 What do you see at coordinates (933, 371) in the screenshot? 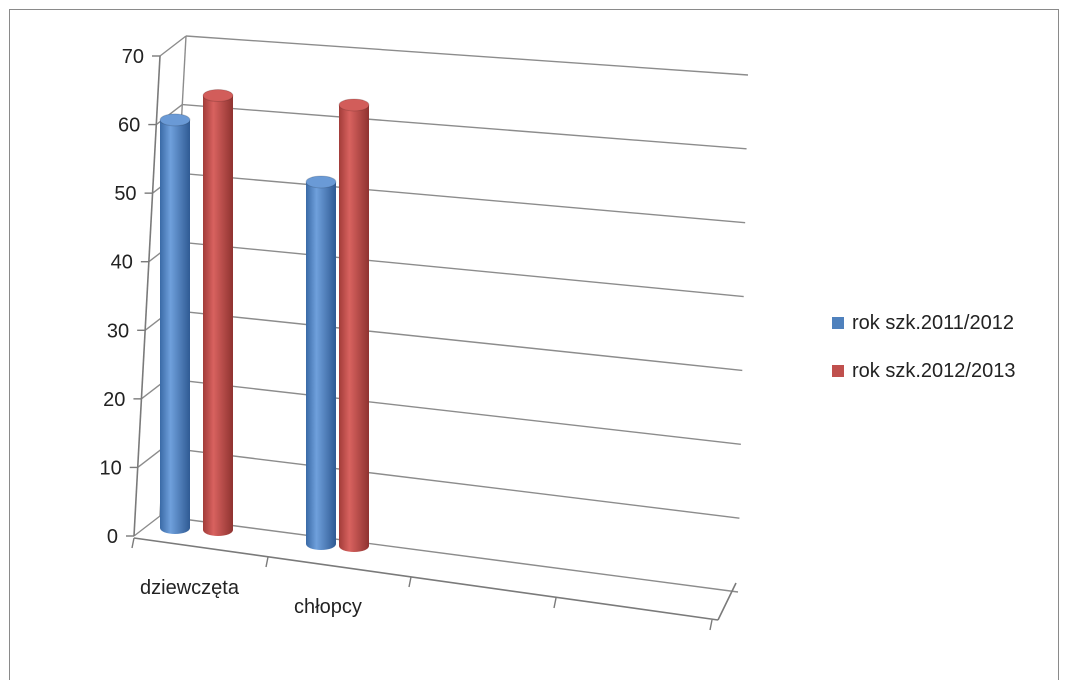
I see `legend-label: rok szk.2012/2013` at bounding box center [933, 371].